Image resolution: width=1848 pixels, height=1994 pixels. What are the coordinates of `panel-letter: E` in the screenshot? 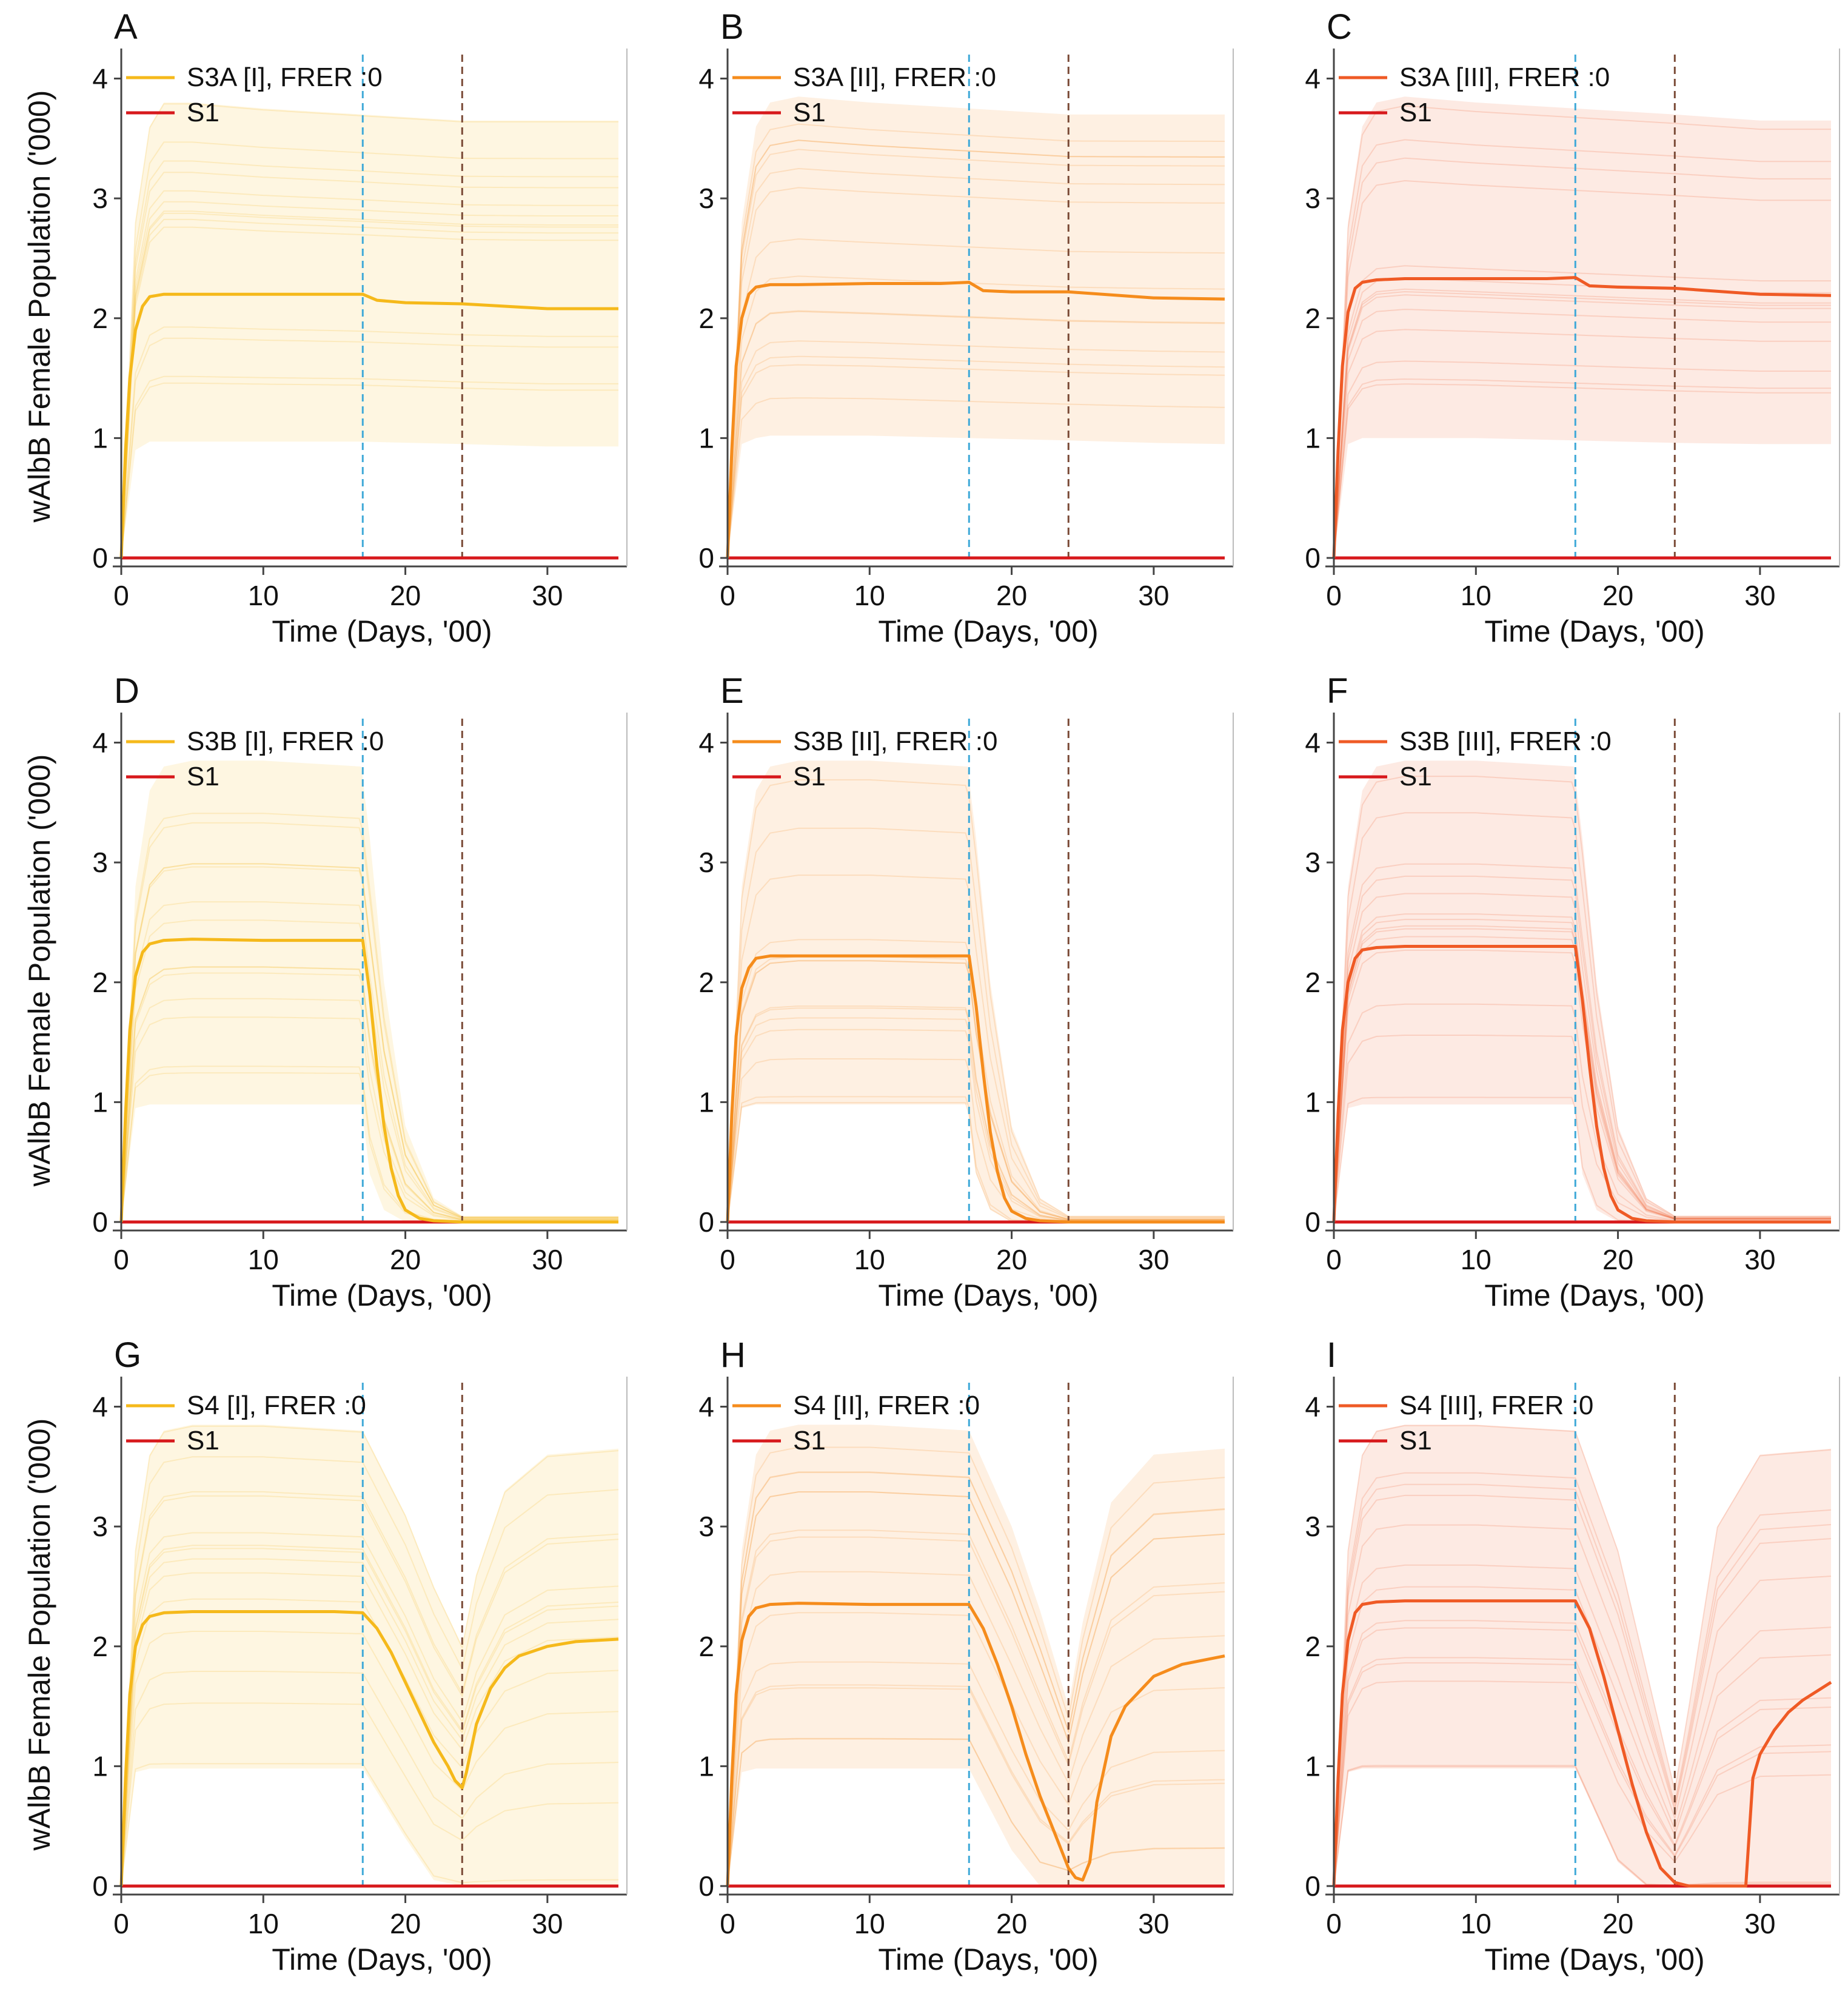 It's located at (732, 691).